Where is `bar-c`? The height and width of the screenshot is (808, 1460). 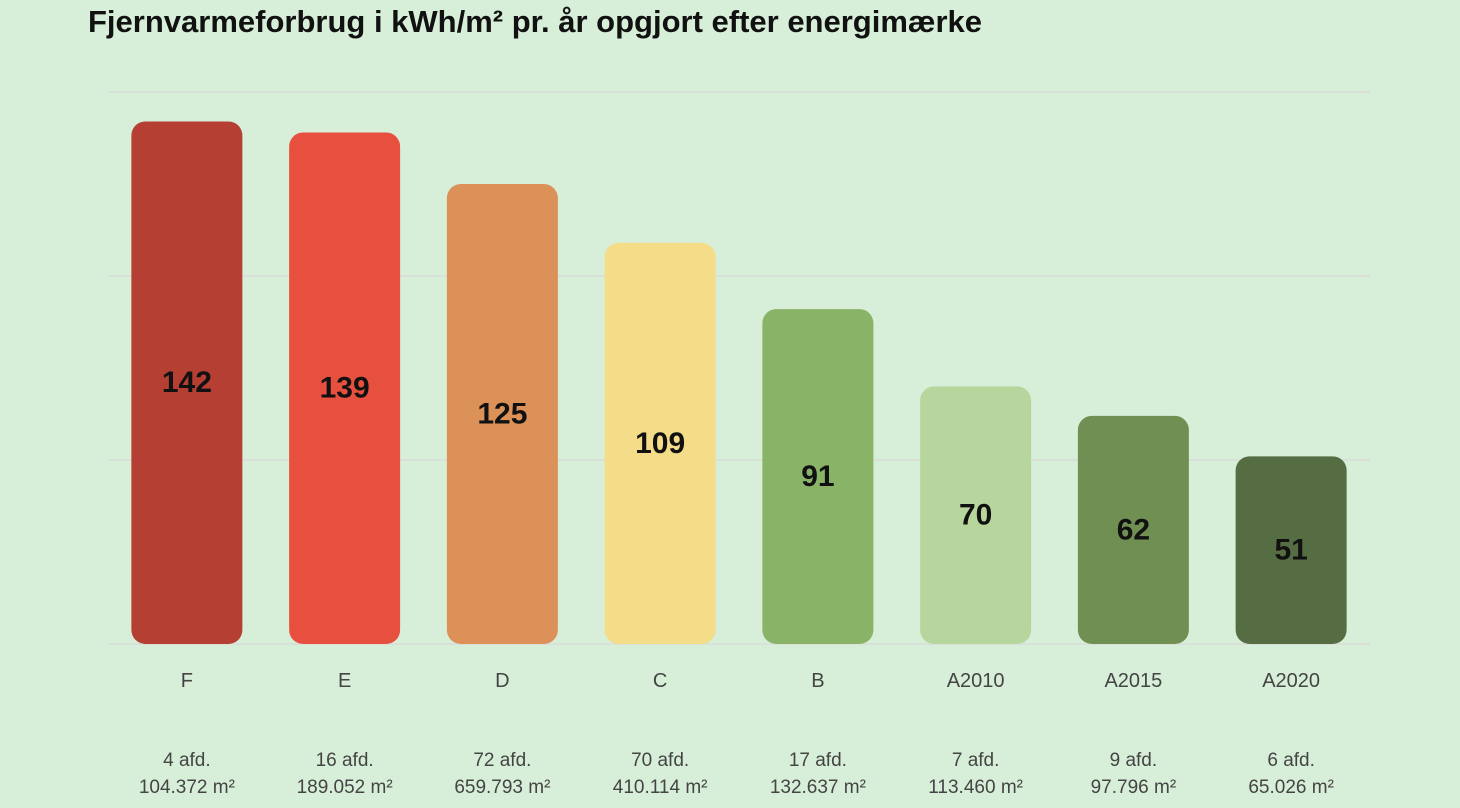
bar-c is located at coordinates (660, 443).